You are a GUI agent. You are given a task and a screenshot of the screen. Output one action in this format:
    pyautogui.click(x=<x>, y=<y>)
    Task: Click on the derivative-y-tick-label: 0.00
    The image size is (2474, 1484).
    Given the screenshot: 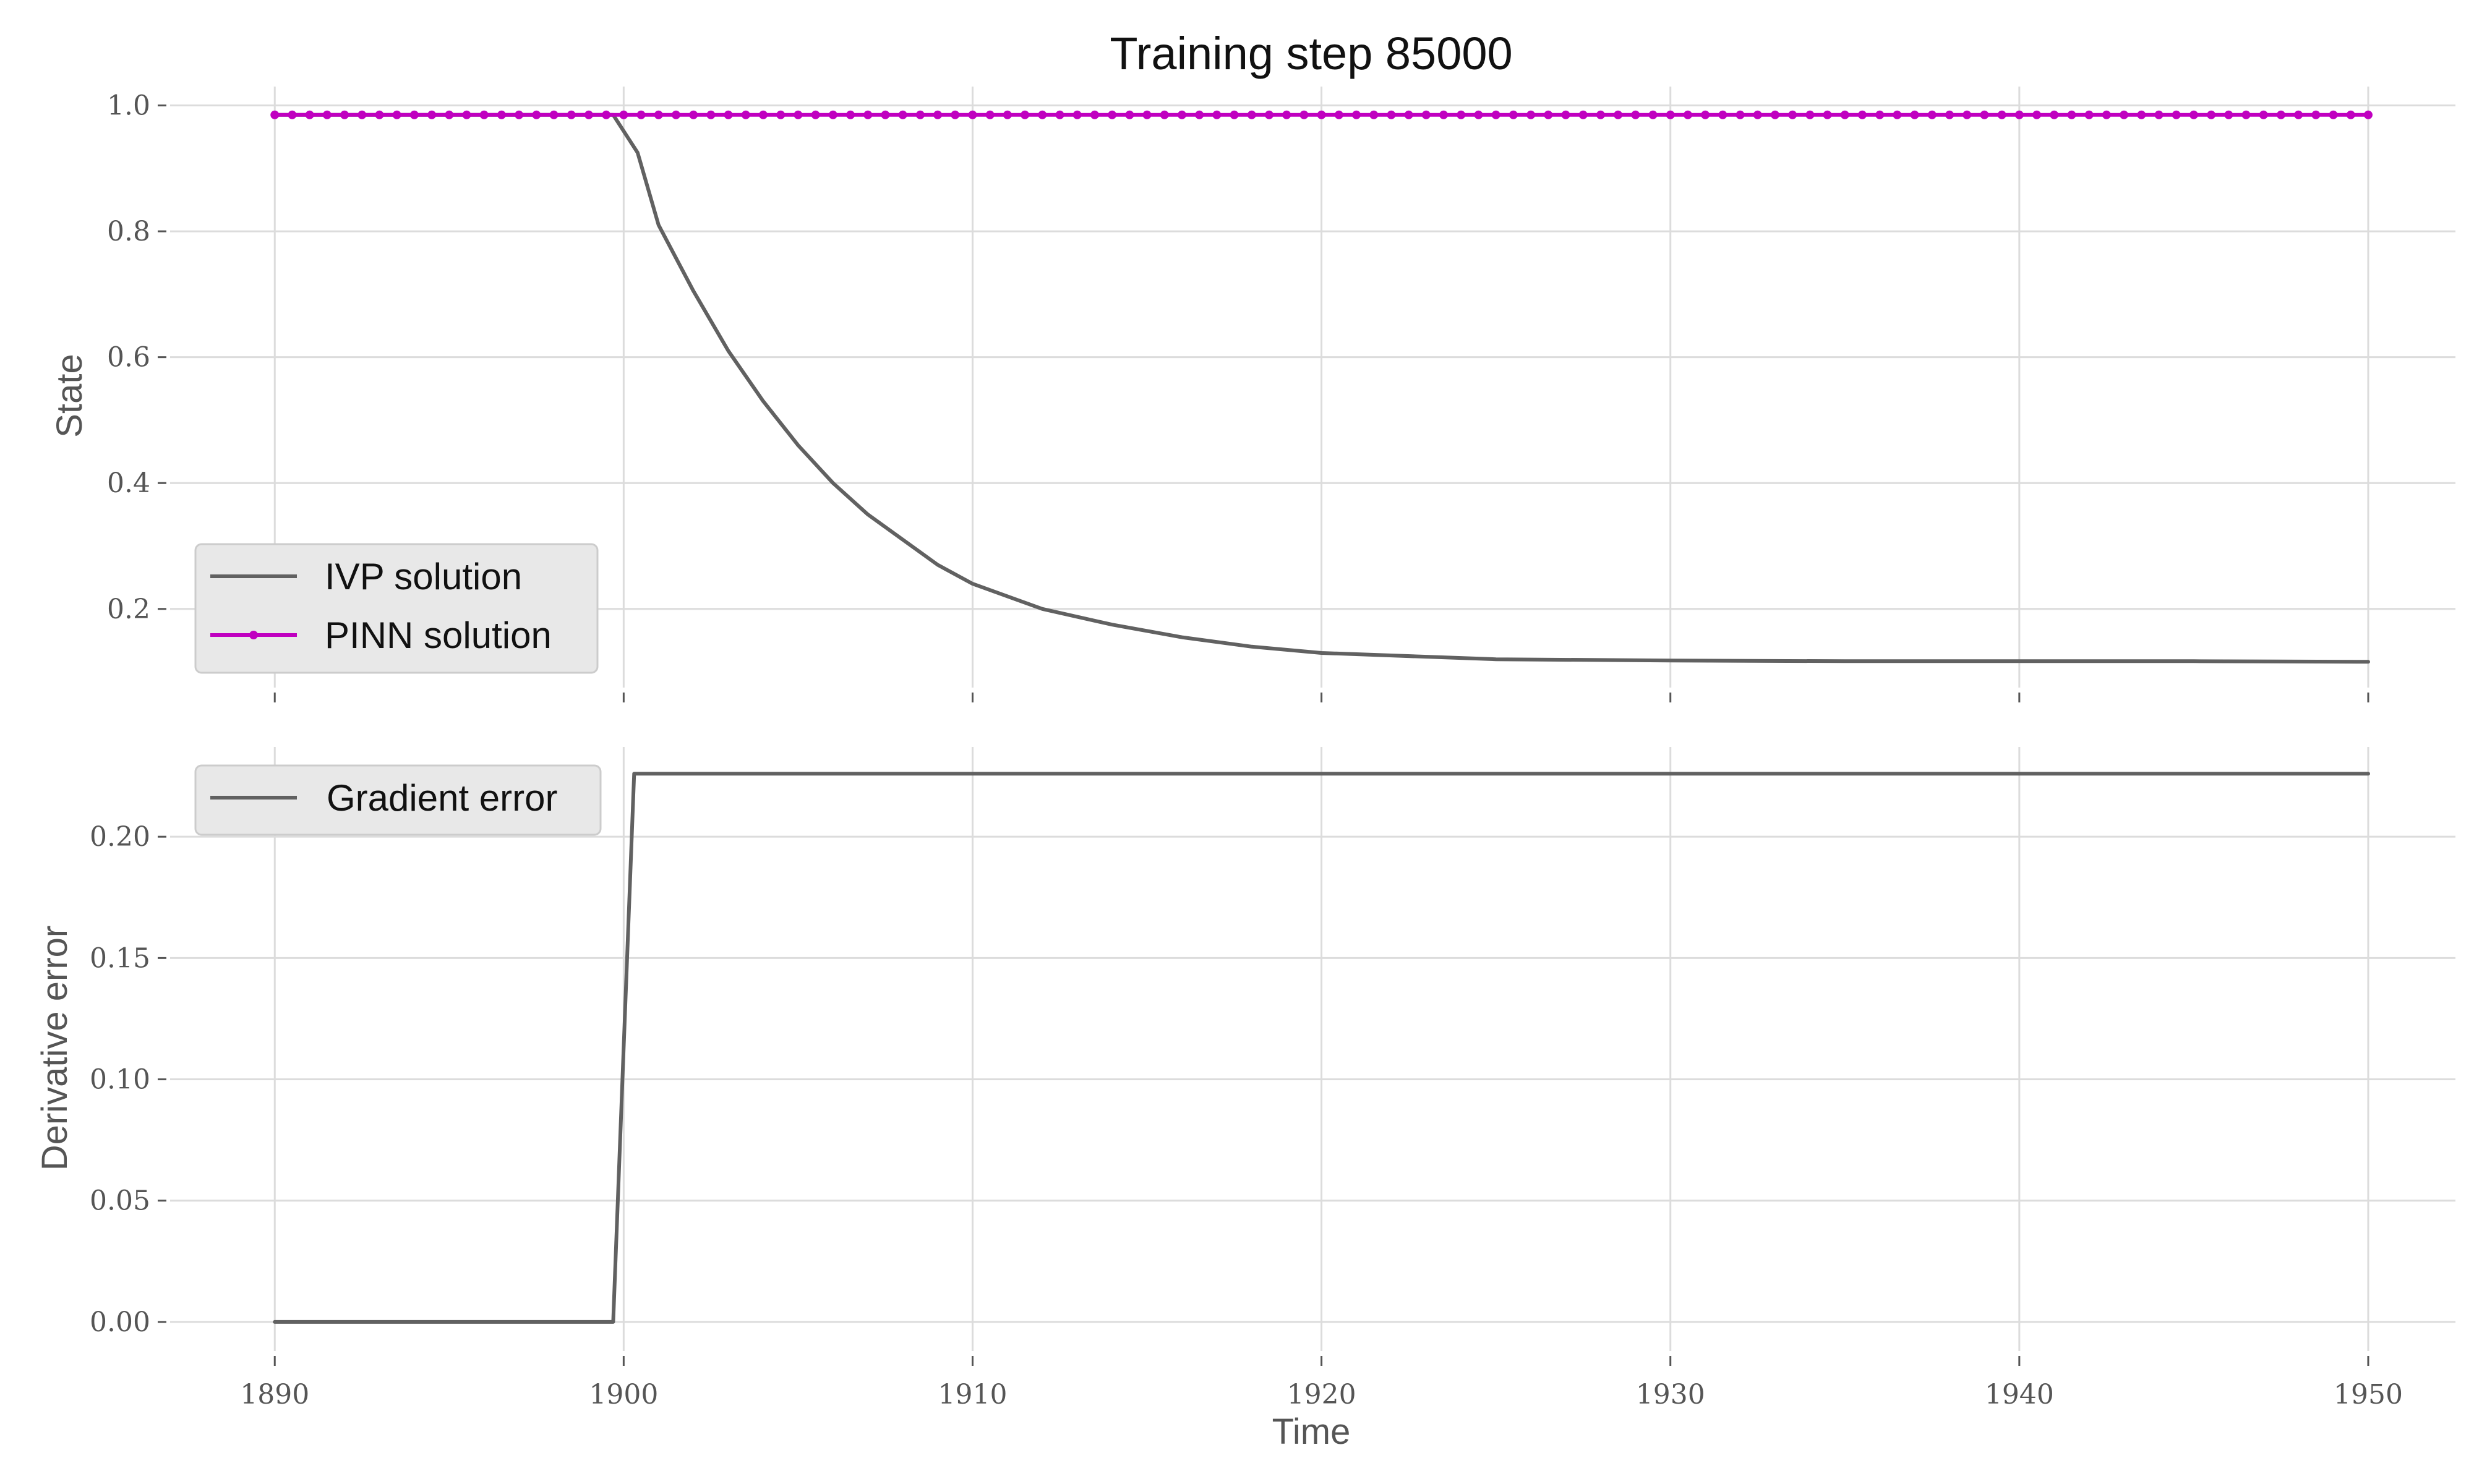 What is the action you would take?
    pyautogui.click(x=120, y=1322)
    